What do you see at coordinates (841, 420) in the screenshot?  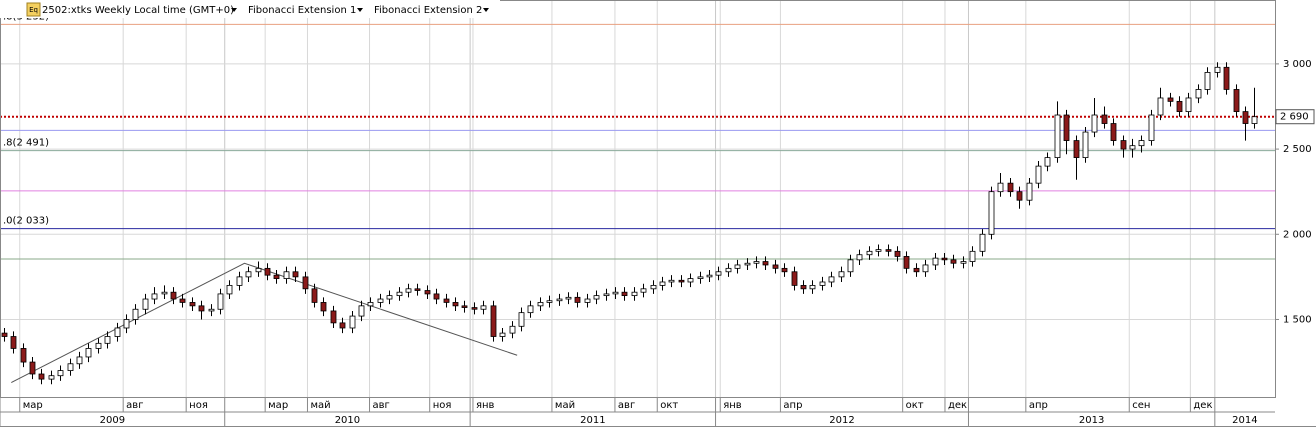 I see `year-label: 2012` at bounding box center [841, 420].